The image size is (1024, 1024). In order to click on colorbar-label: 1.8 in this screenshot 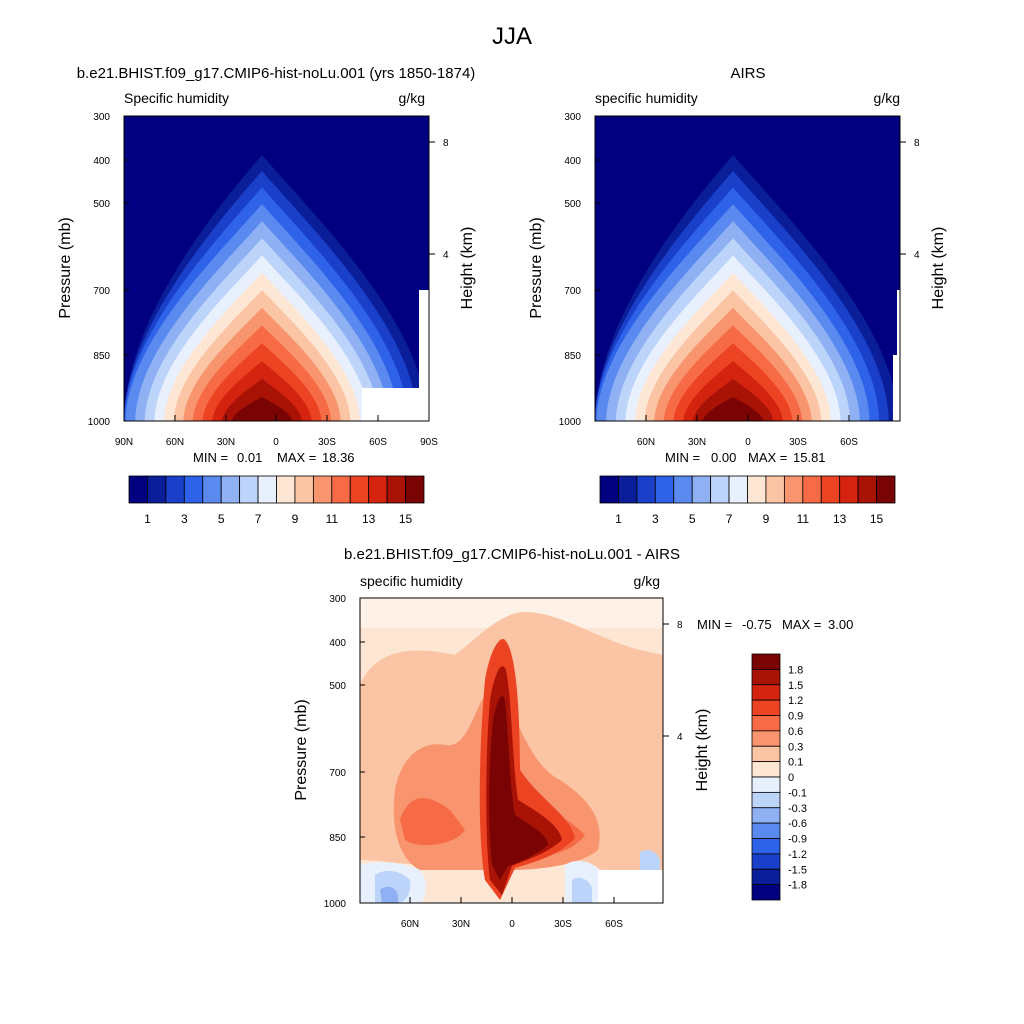, I will do `click(795, 670)`.